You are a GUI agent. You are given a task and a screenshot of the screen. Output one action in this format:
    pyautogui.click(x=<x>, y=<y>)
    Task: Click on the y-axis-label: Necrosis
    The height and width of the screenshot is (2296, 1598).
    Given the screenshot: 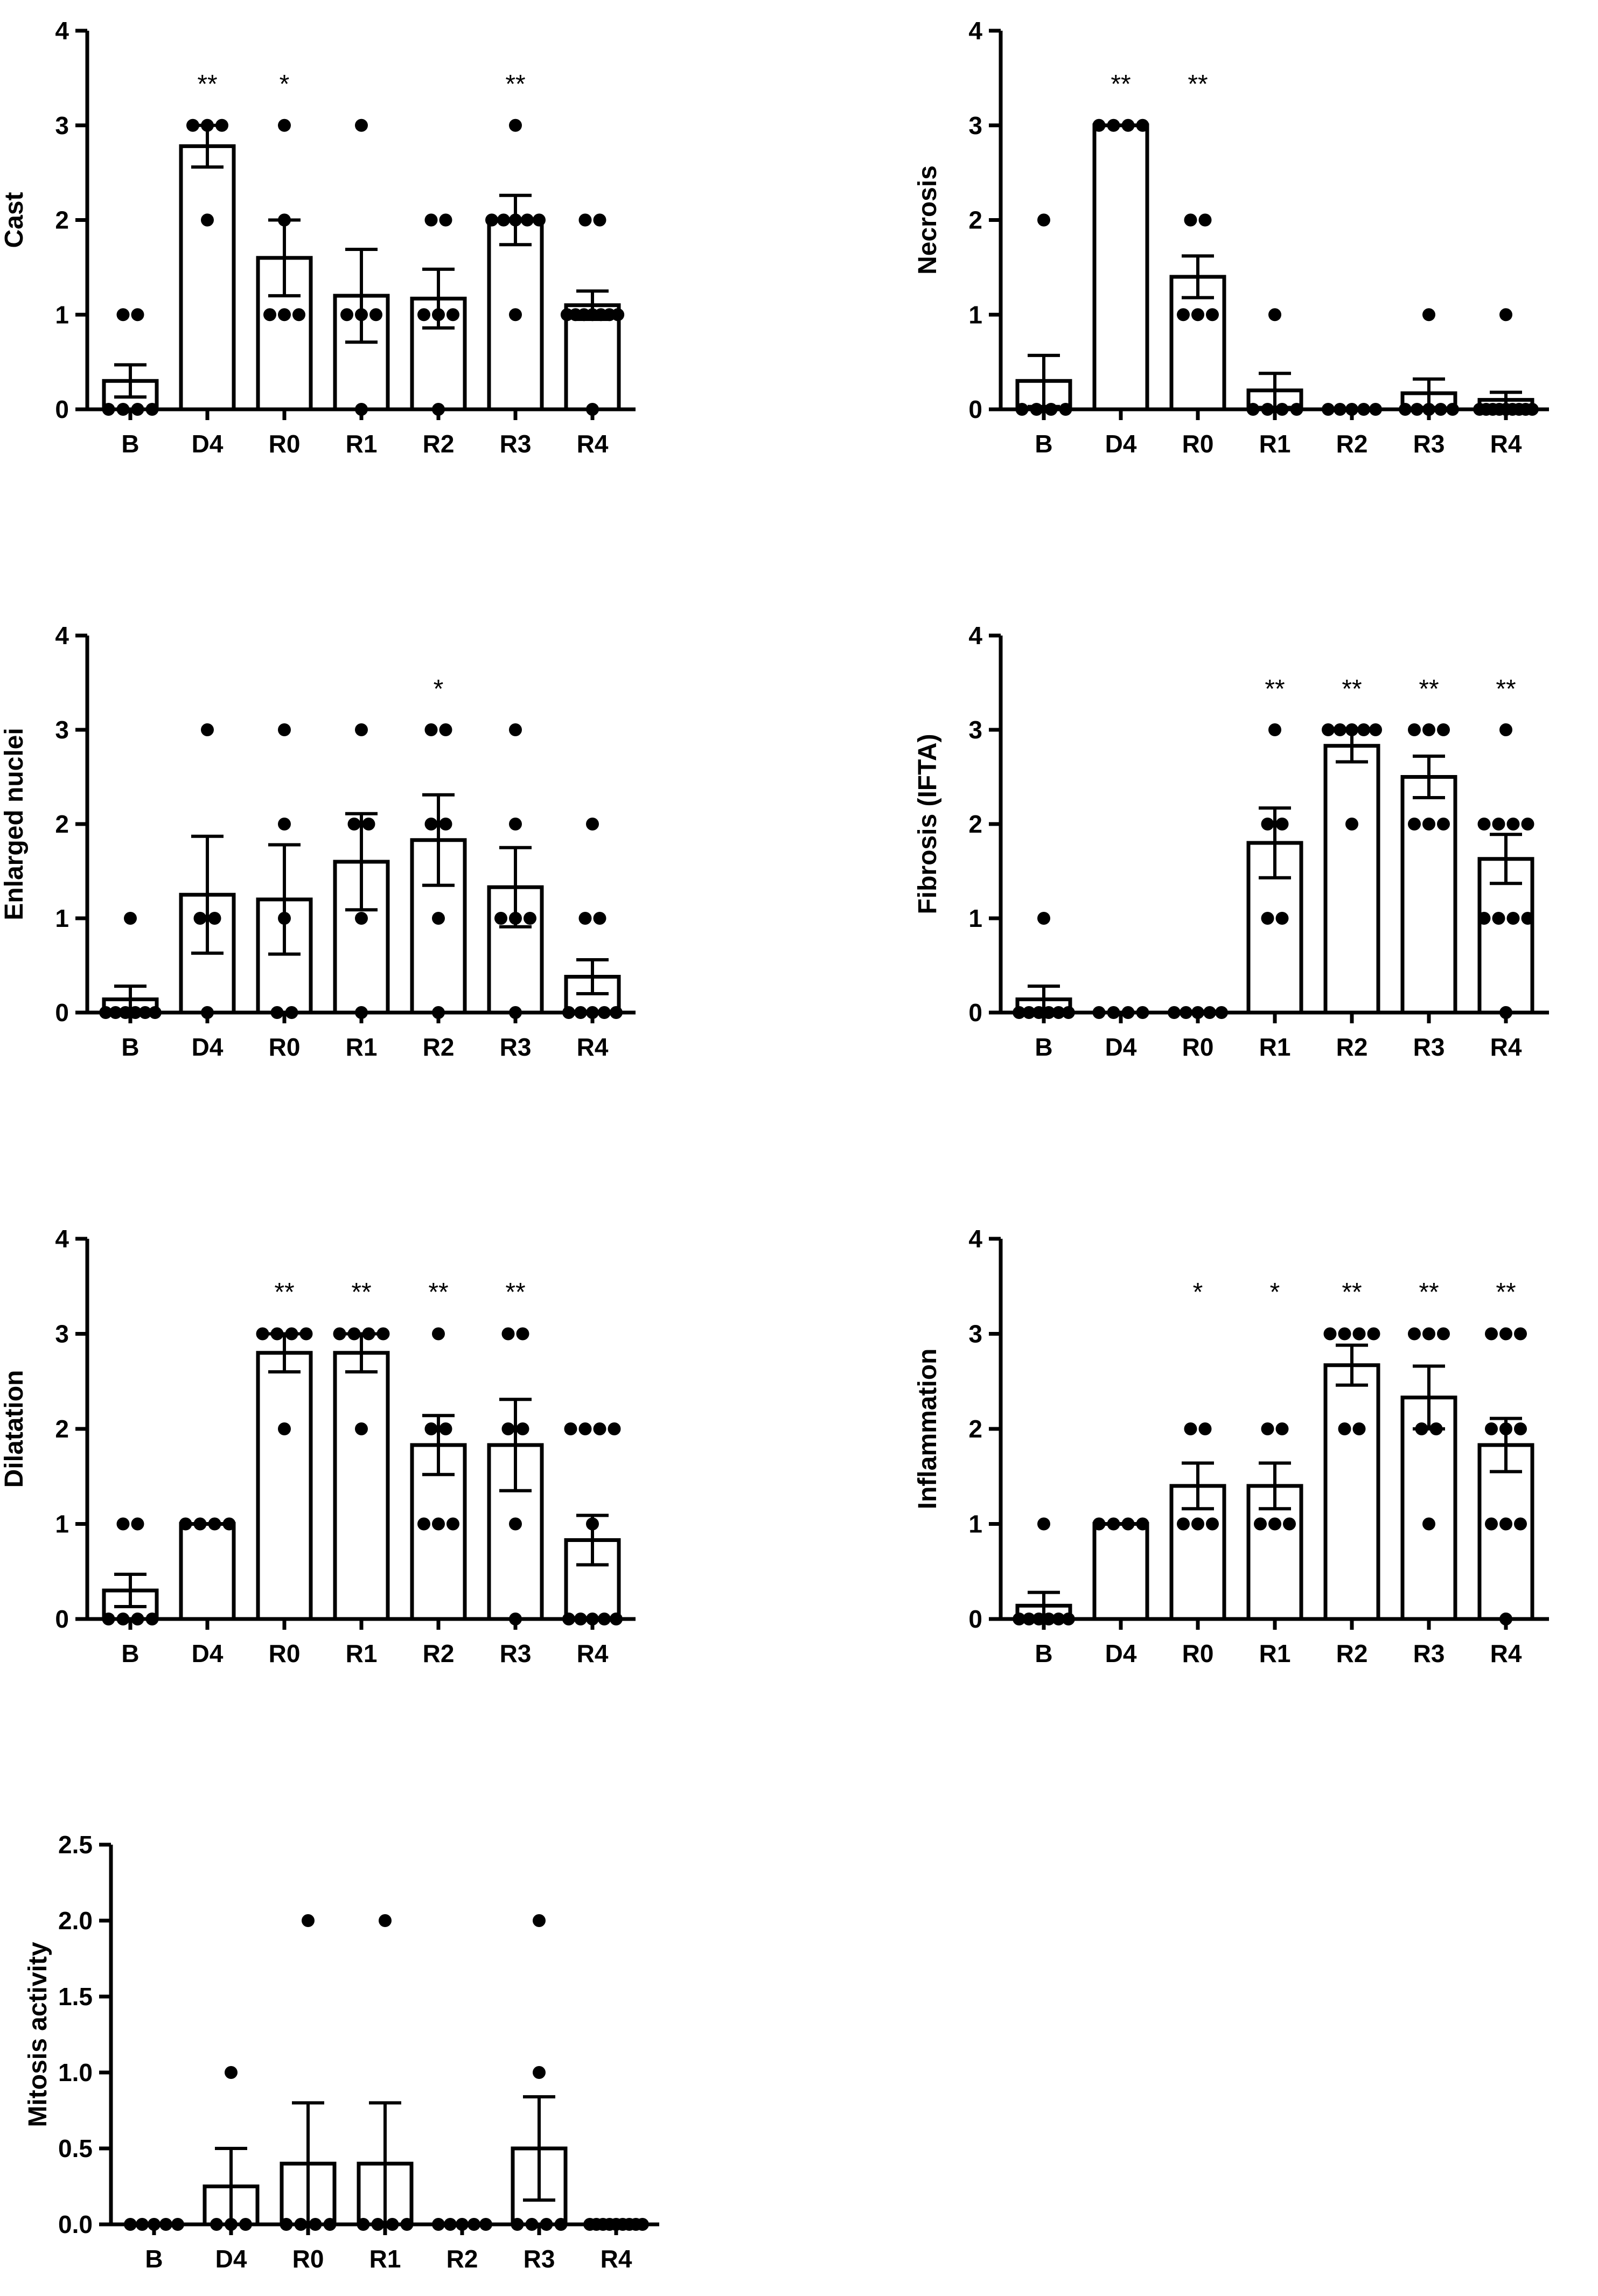 What is the action you would take?
    pyautogui.click(x=927, y=220)
    